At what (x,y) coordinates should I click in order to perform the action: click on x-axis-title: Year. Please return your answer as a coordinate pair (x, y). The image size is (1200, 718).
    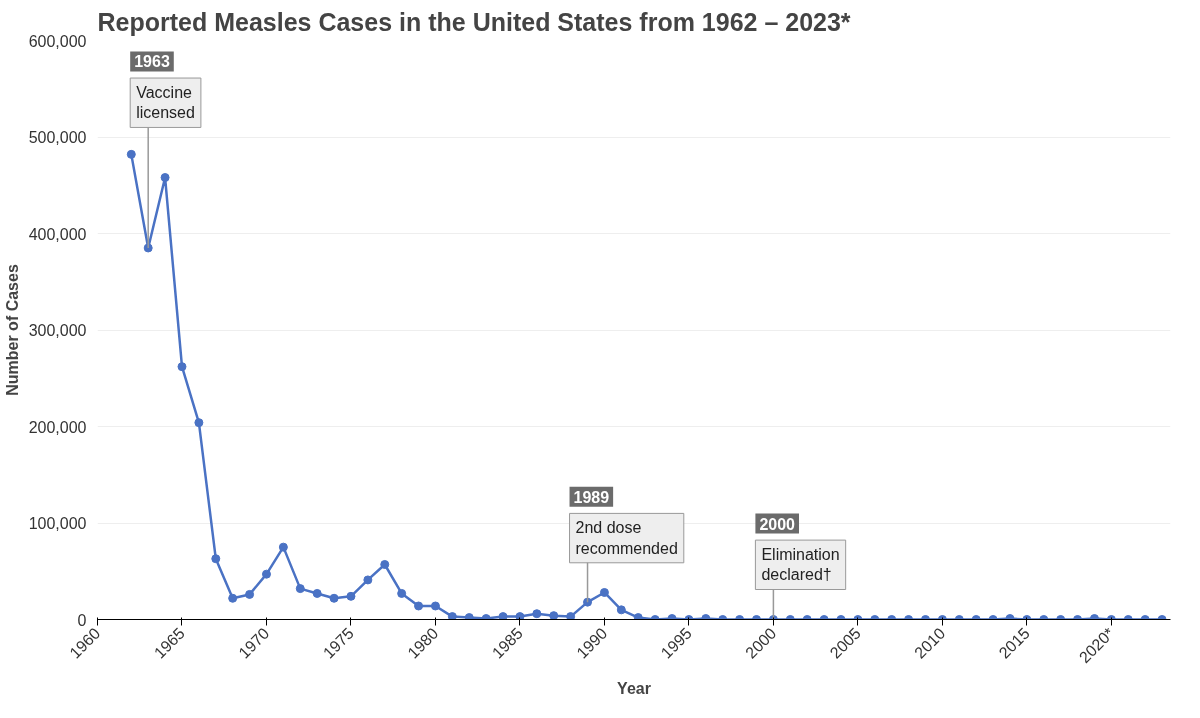
    Looking at the image, I should click on (634, 689).